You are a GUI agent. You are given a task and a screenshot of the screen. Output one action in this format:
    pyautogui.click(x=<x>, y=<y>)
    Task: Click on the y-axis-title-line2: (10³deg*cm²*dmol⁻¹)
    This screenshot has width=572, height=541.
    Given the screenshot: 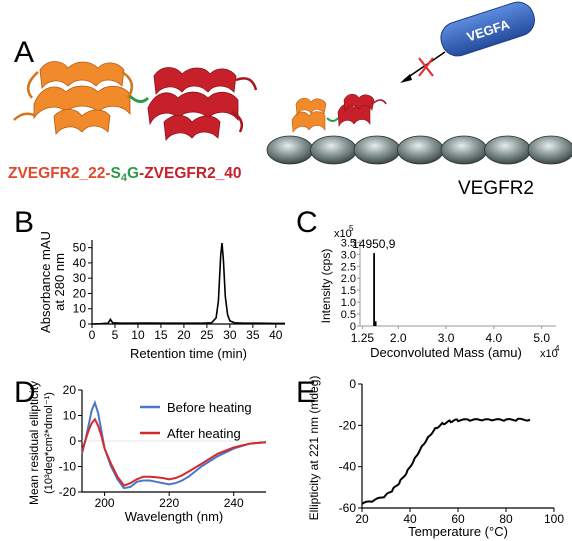 What is the action you would take?
    pyautogui.click(x=49, y=443)
    